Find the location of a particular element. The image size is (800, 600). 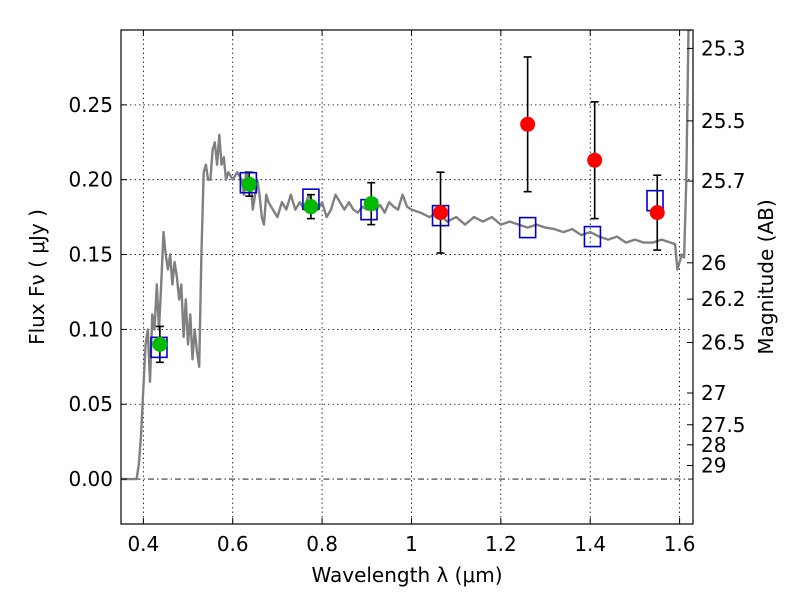

x-tick-label: 0.6 is located at coordinates (233, 544).